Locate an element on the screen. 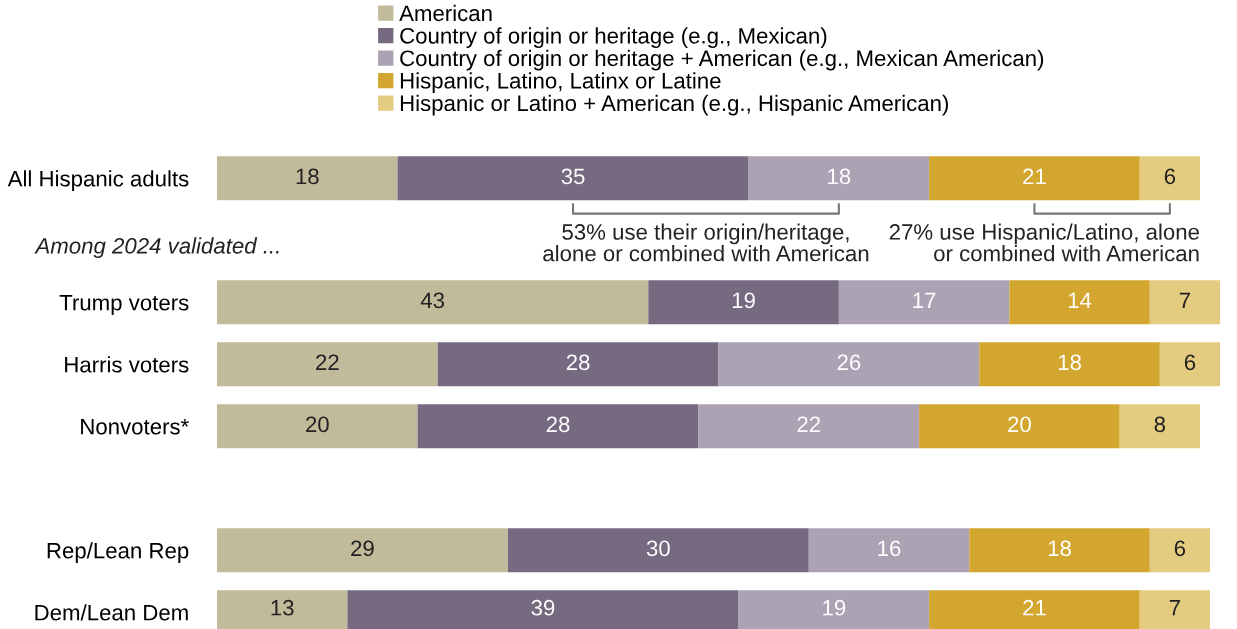 The height and width of the screenshot is (629, 1237). legend-label: Country of origin or heritage + American (e.g., Mexican American) is located at coordinates (722, 60).